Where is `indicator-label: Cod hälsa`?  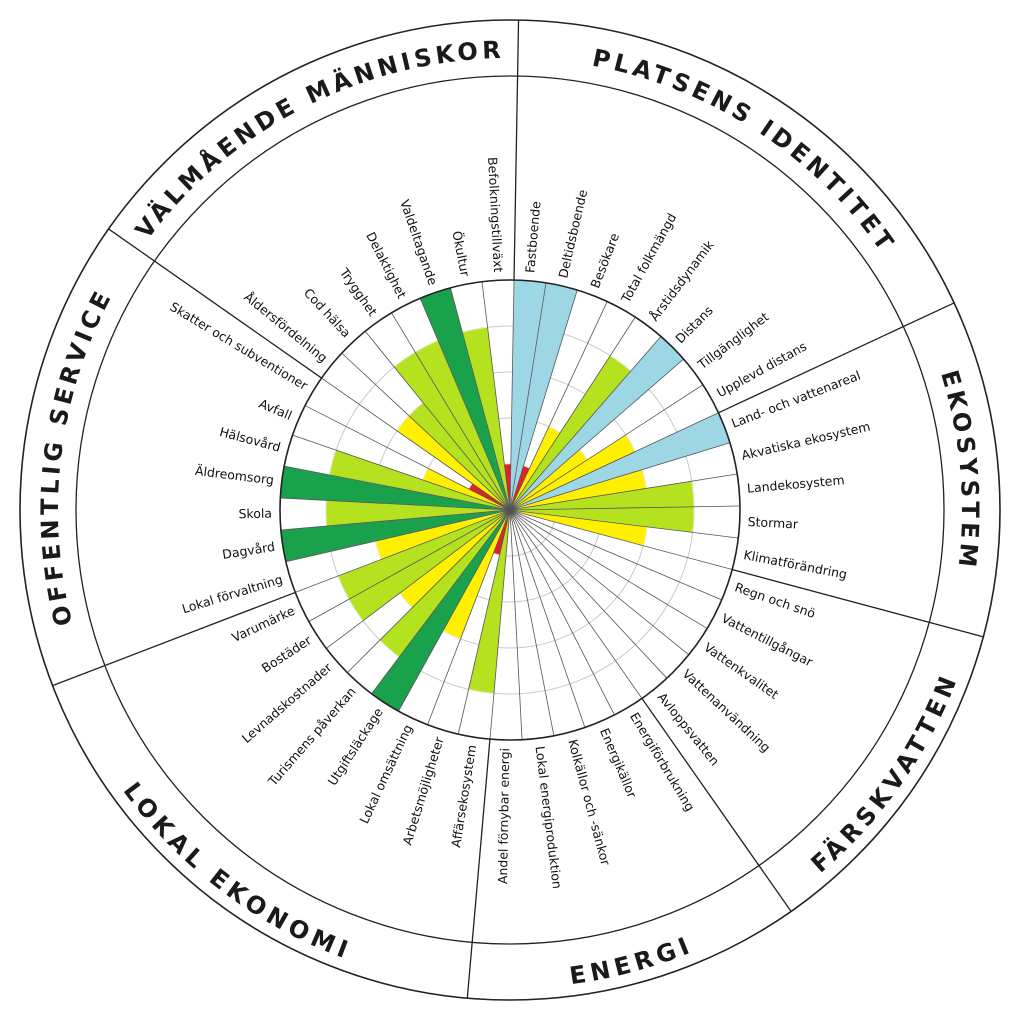 indicator-label: Cod hälsa is located at coordinates (327, 312).